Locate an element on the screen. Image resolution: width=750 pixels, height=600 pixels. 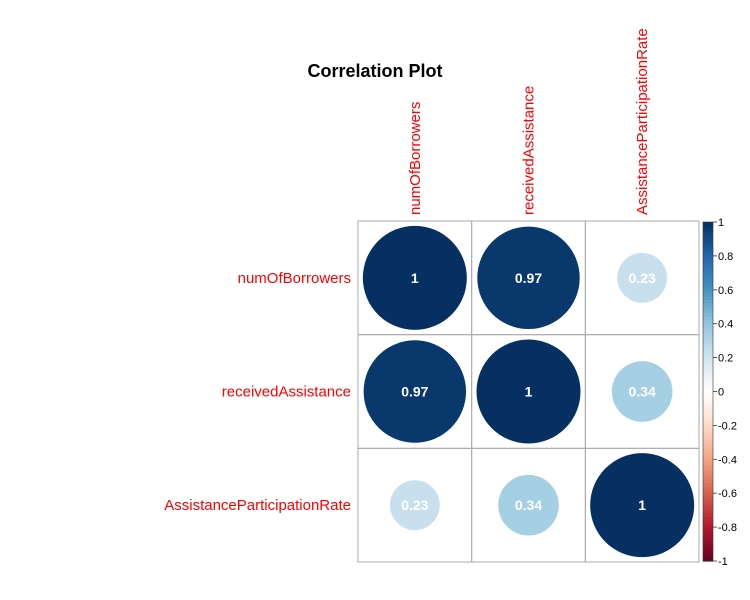
grid-cell is located at coordinates (642, 505).